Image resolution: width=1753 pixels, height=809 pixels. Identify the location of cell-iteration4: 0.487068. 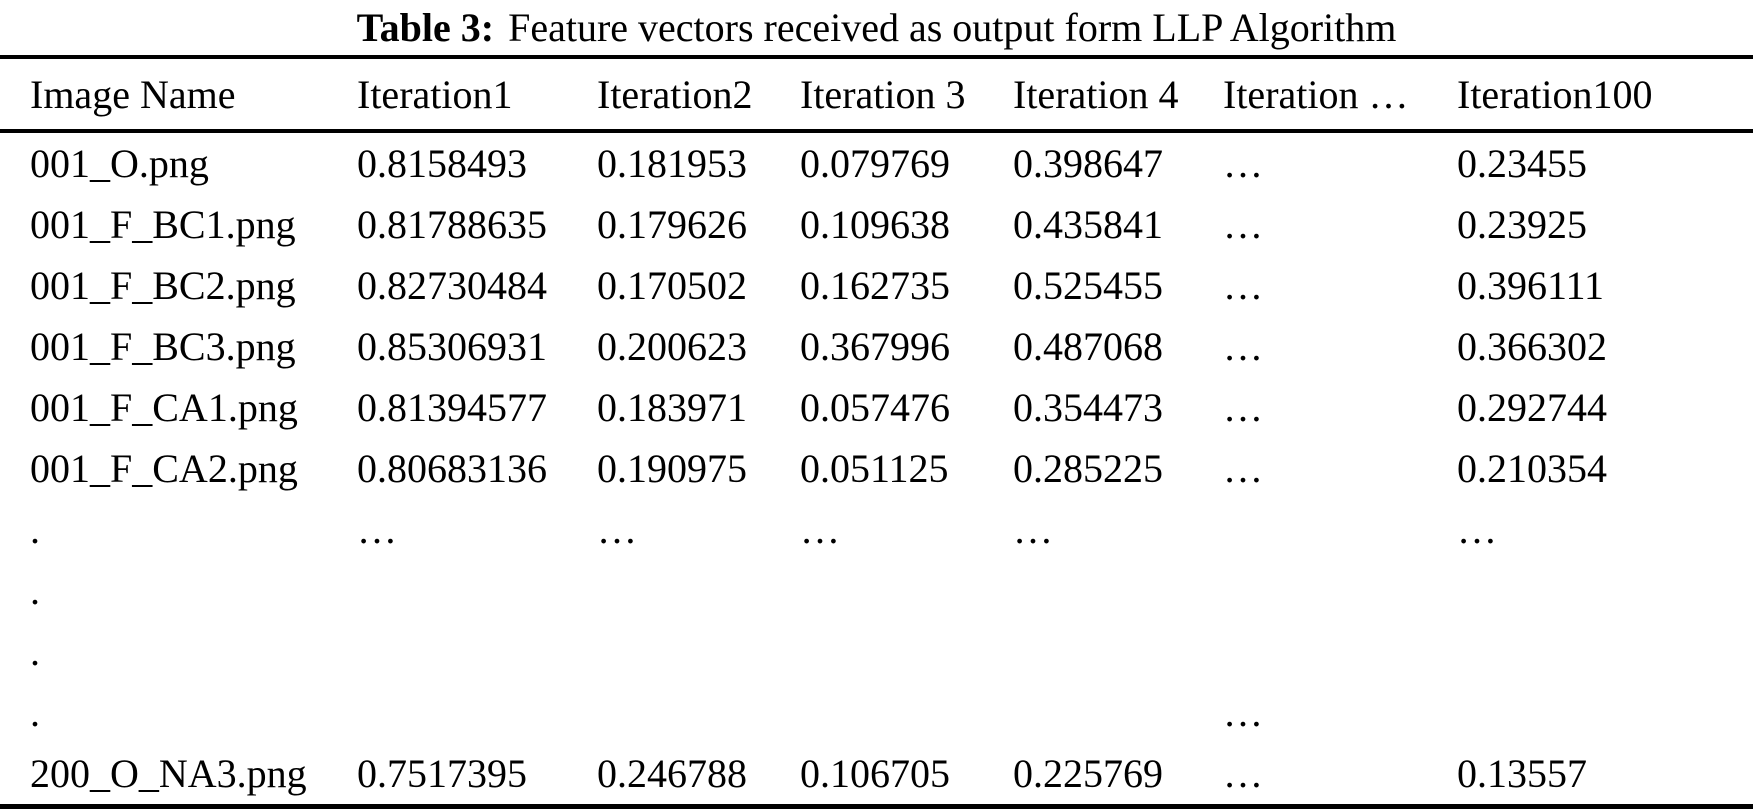
(1088, 346).